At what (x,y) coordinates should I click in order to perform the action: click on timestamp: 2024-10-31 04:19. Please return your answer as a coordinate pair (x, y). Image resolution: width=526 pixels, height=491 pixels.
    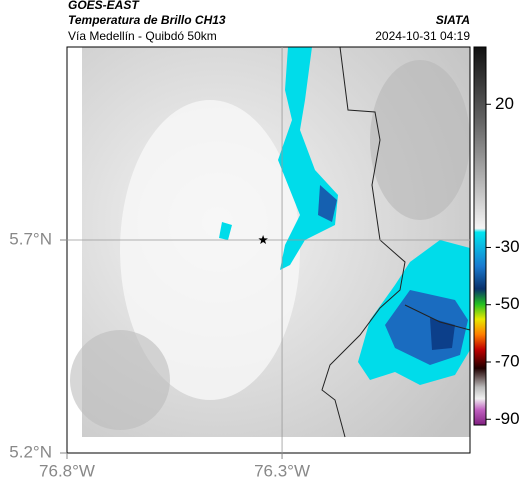
    Looking at the image, I should click on (422, 36).